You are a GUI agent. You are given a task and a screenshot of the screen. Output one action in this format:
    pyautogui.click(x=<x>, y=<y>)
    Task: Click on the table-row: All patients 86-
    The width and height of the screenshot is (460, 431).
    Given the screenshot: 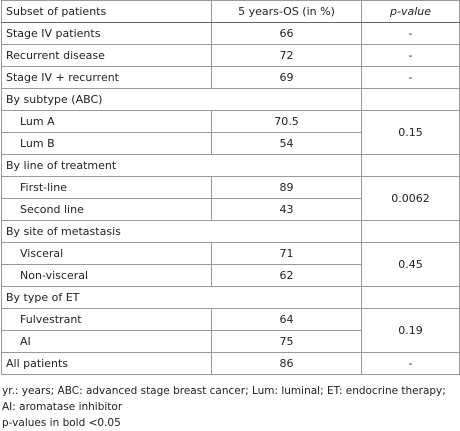 What is the action you would take?
    pyautogui.click(x=230, y=363)
    